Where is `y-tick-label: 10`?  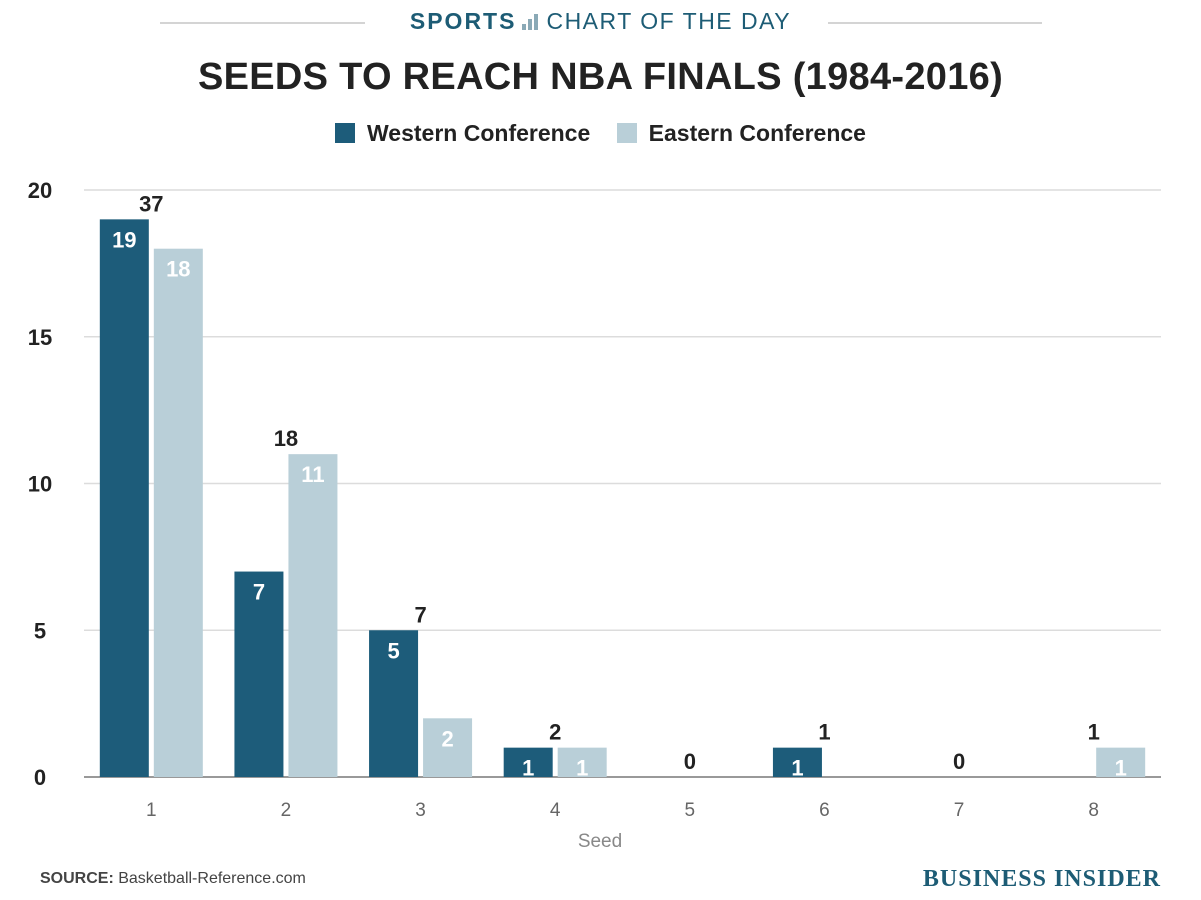 y-tick-label: 10 is located at coordinates (40, 484).